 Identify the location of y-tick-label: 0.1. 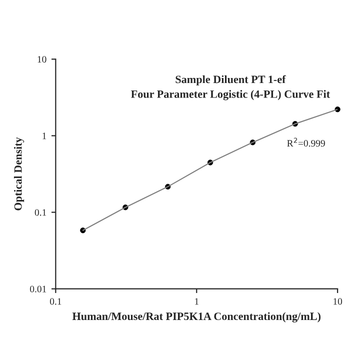
(40, 212).